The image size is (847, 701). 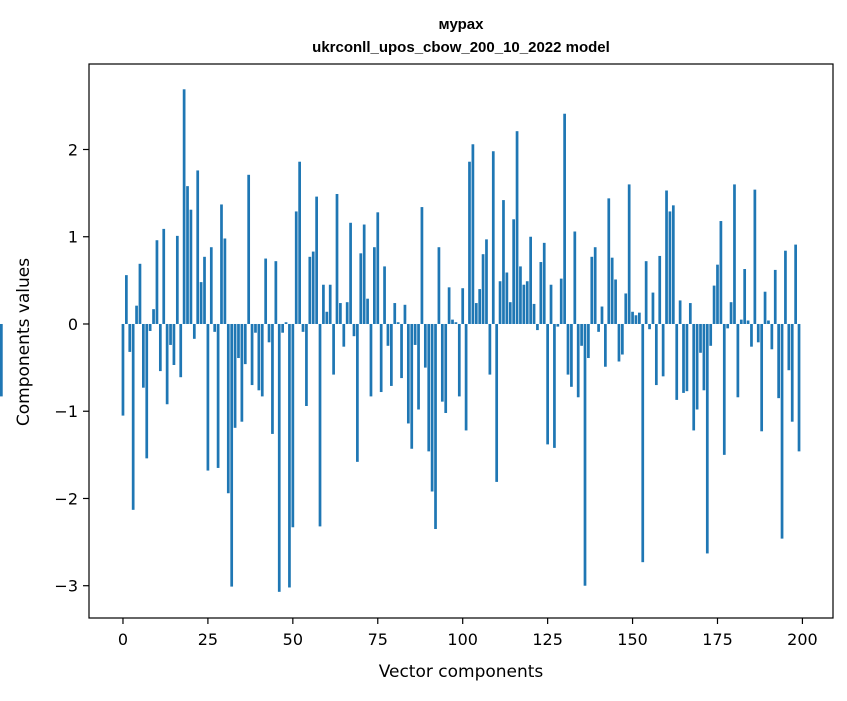 I want to click on x-tick-label: 75, so click(x=378, y=639).